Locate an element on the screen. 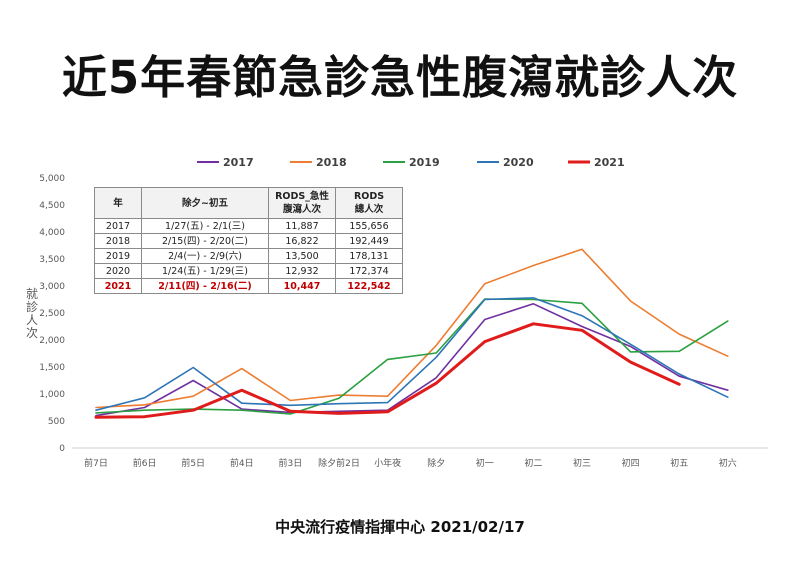 The width and height of the screenshot is (800, 566). table-cell: 2021 is located at coordinates (118, 286).